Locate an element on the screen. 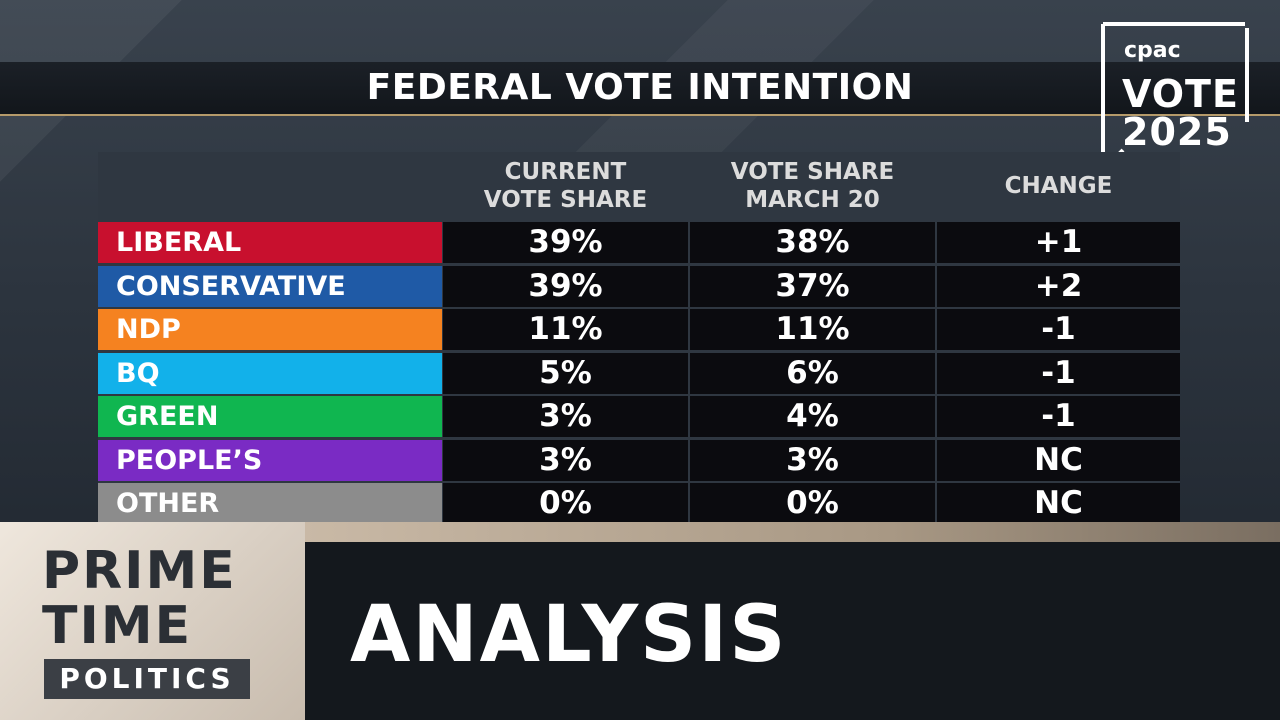 This screenshot has height=720, width=1280. party-name-cell: BQ is located at coordinates (270, 373).